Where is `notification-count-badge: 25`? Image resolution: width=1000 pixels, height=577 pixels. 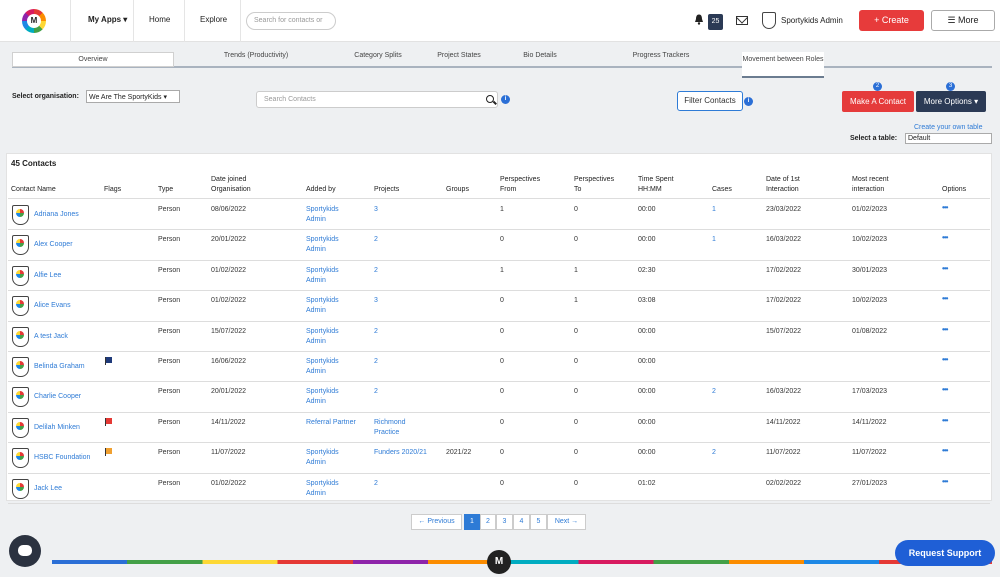
notification-count-badge: 25 is located at coordinates (715, 22).